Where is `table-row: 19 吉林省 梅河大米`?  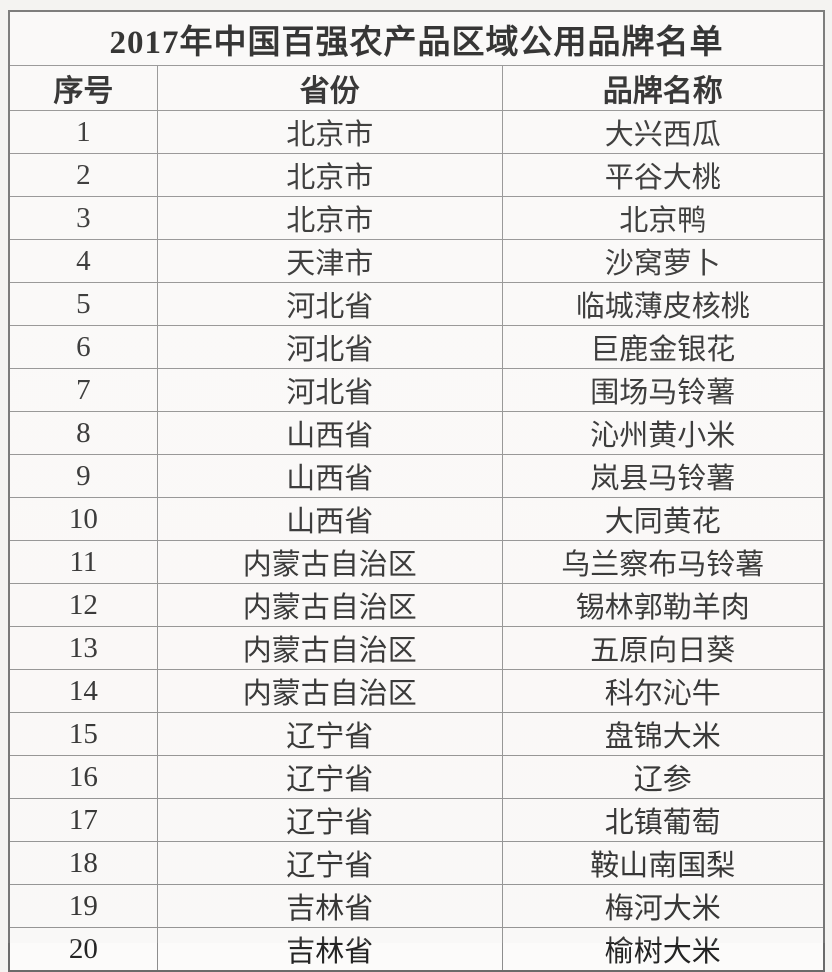
table-row: 19 吉林省 梅河大米 is located at coordinates (416, 906).